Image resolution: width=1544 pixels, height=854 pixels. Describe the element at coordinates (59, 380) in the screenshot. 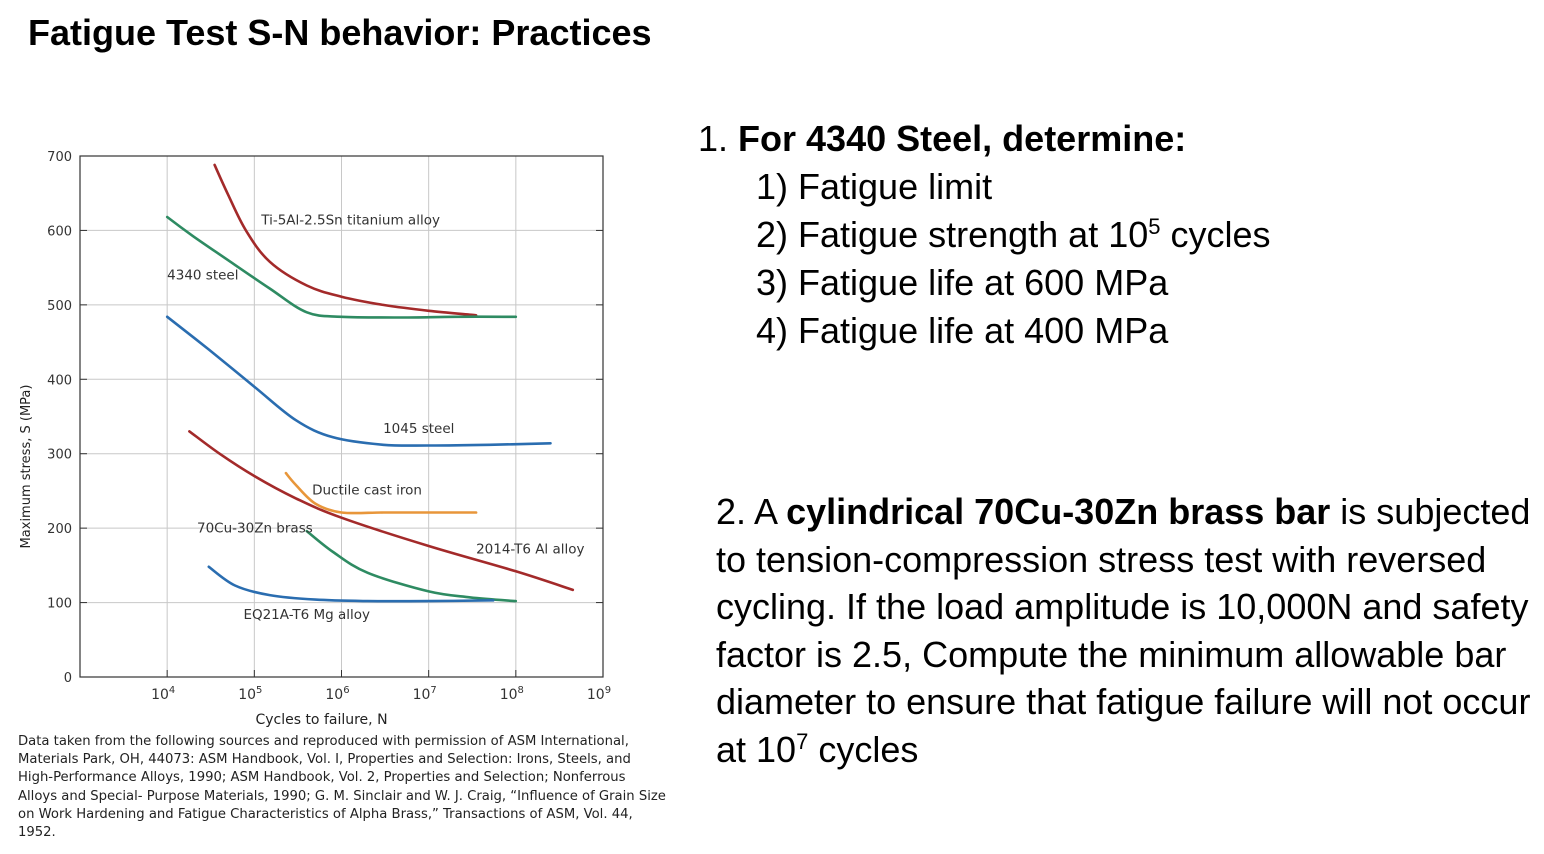

I see `y-tick-label: 400` at that location.